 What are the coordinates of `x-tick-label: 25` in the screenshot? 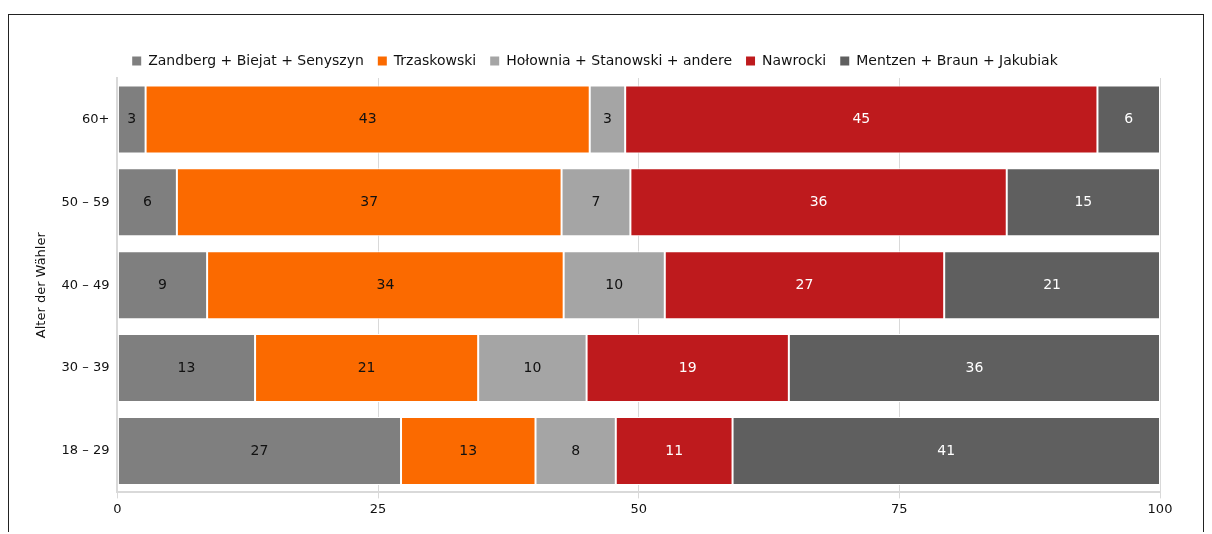 It's located at (378, 508).